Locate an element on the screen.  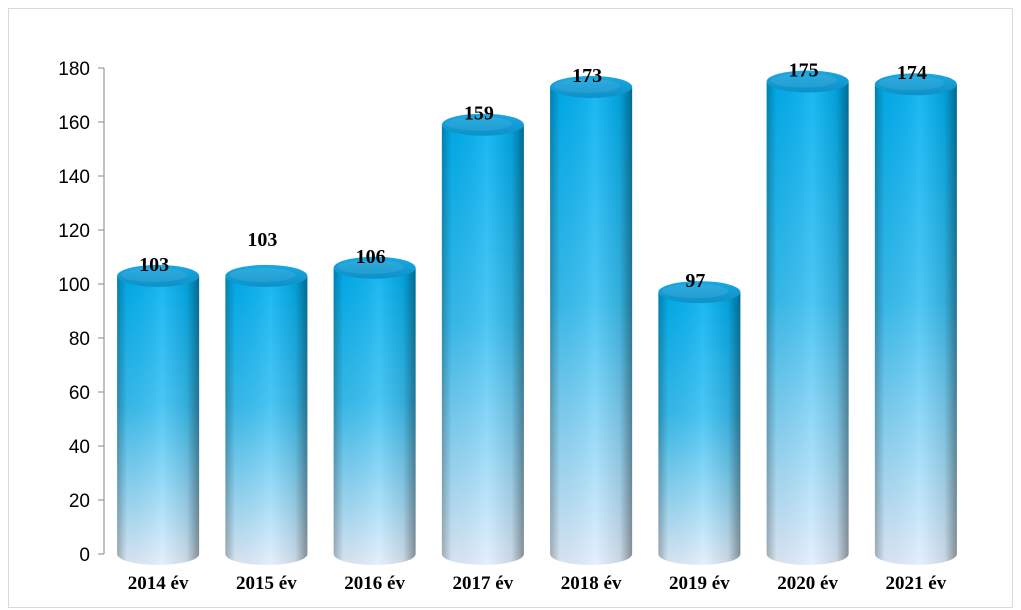
y-tick-label: 140 is located at coordinates (74, 177).